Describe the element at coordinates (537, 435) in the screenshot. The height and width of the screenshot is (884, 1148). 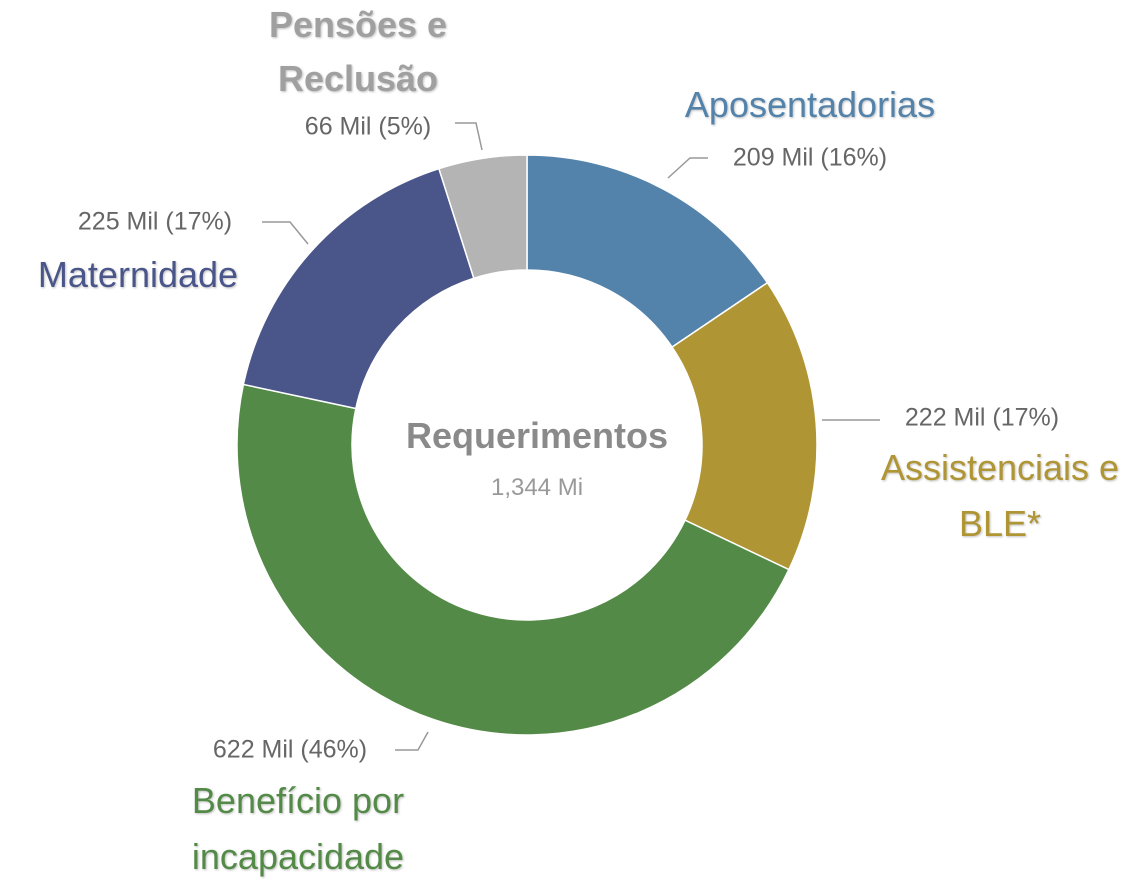
I see `center-title: Requerimentos` at that location.